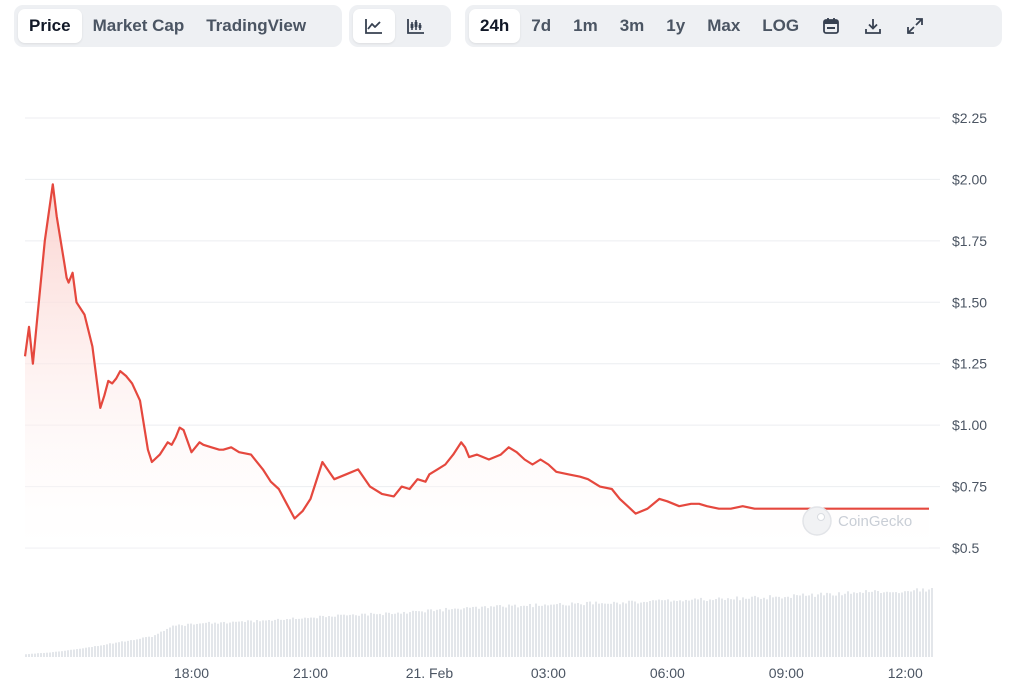 This screenshot has height=690, width=1024. Describe the element at coordinates (50, 26) in the screenshot. I see `tab-price: Price` at that location.